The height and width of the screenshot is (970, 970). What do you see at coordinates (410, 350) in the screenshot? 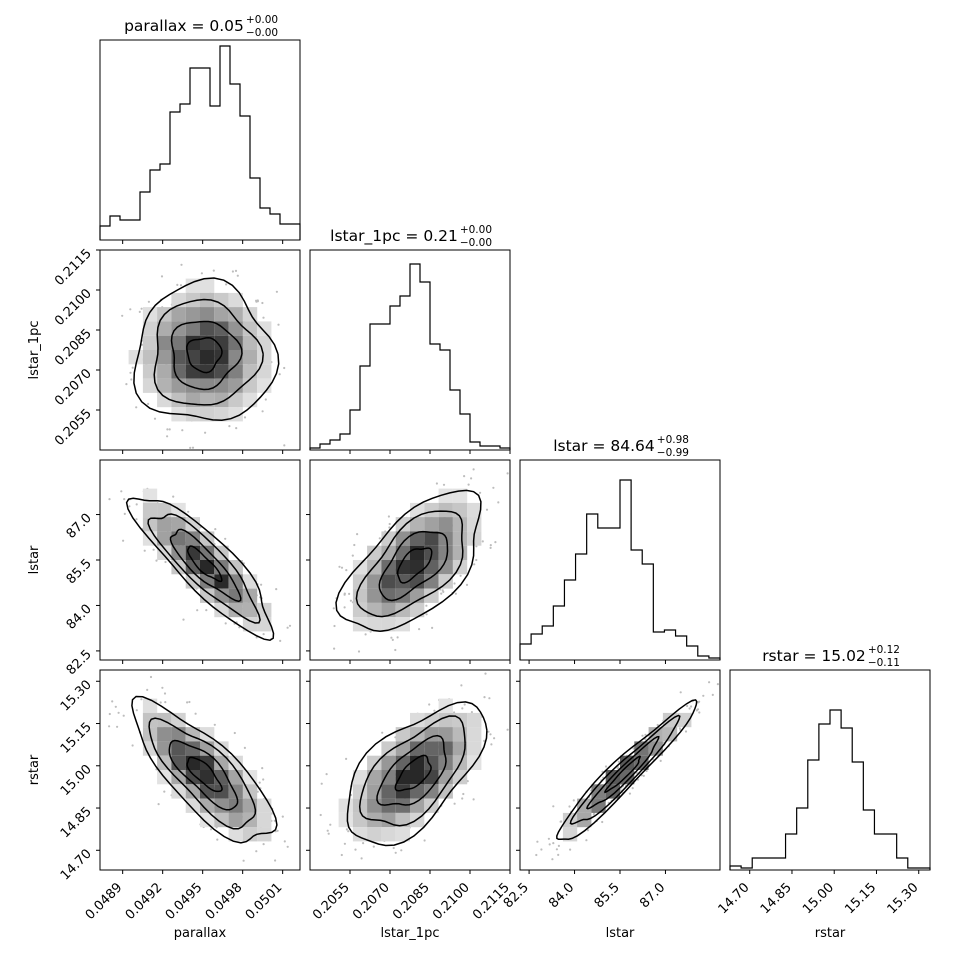
I see `histogram-frame-lstar_1pc` at bounding box center [410, 350].